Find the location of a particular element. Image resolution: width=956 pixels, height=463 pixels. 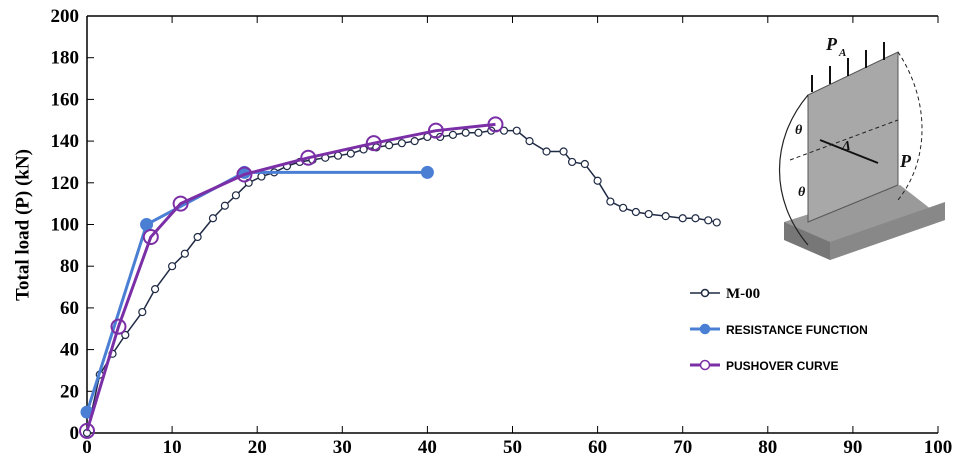

y-tick-label: 100 is located at coordinates (65, 225).